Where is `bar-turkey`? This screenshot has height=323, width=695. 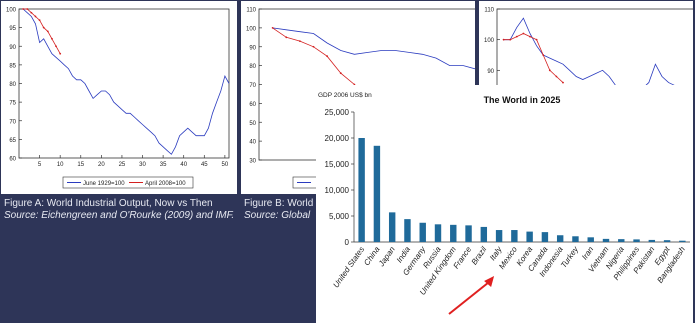
bar-turkey is located at coordinates (575, 239).